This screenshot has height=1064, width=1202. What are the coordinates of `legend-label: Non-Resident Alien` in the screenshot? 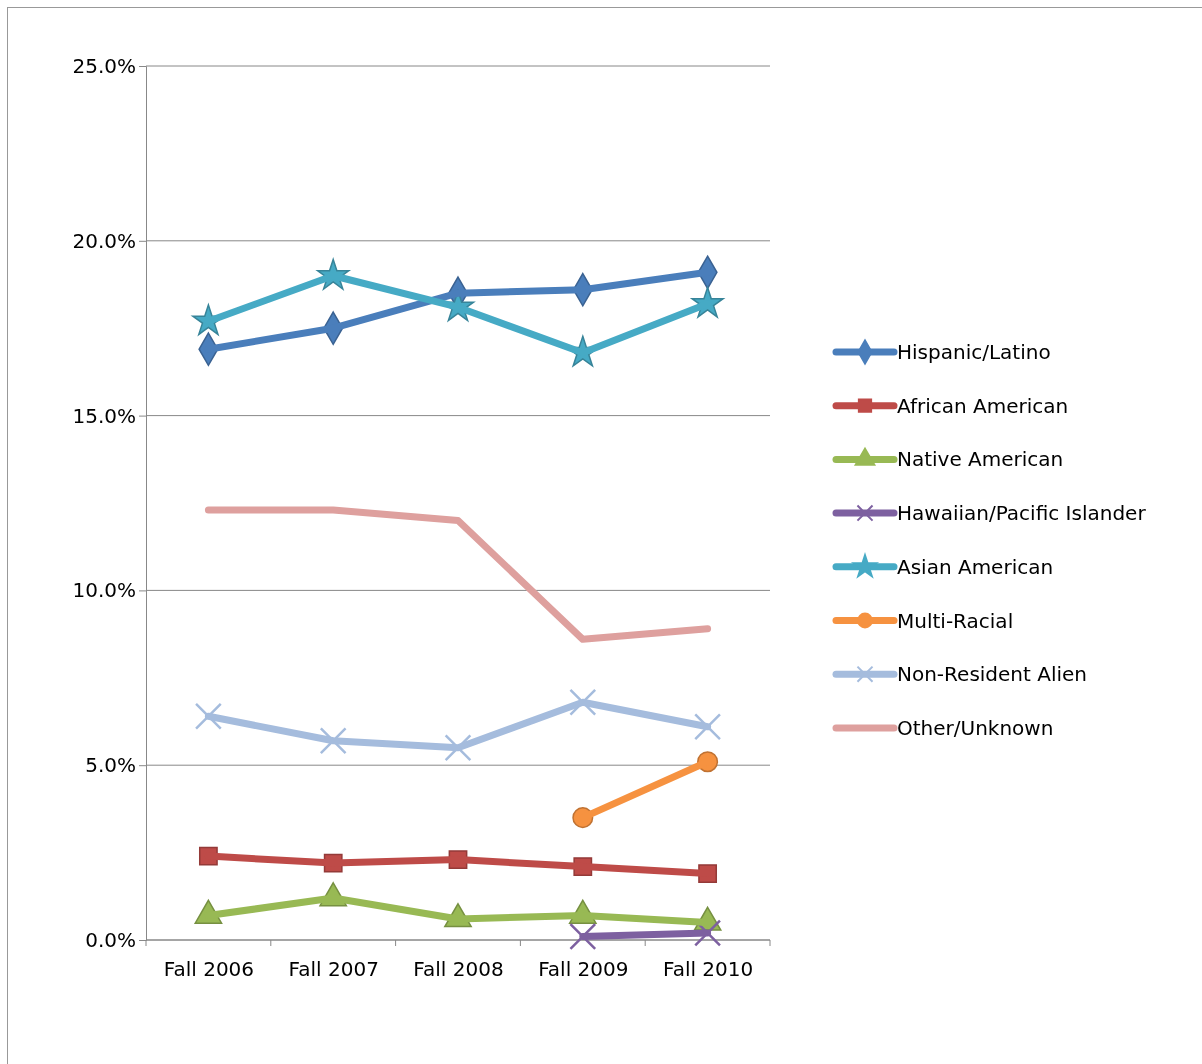 It's located at (992, 674).